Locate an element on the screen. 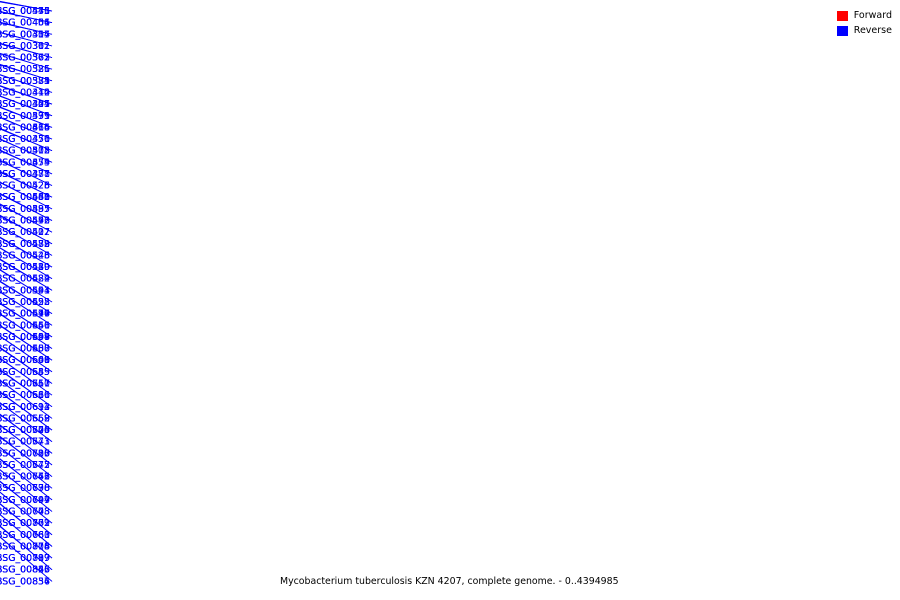 The height and width of the screenshot is (600, 900). reverse-gene-label: TBSG_00866 is located at coordinates (25, 570).